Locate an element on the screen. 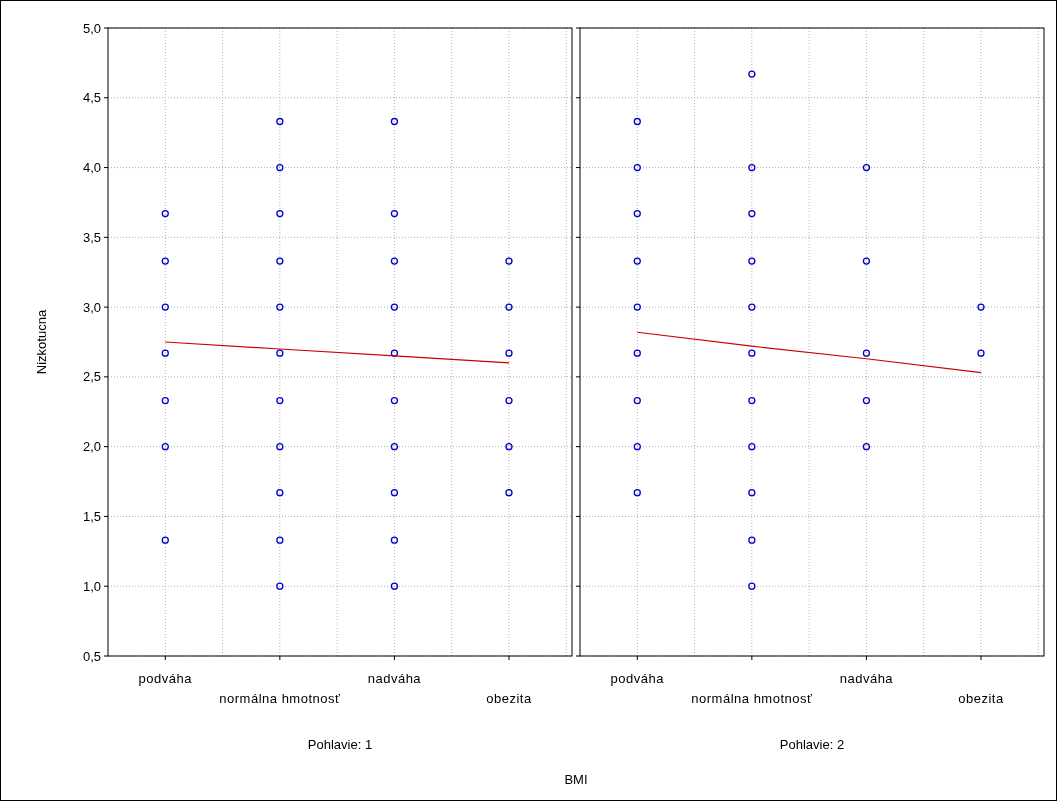 The height and width of the screenshot is (801, 1057). y-tick-label: 2,0 is located at coordinates (91, 447).